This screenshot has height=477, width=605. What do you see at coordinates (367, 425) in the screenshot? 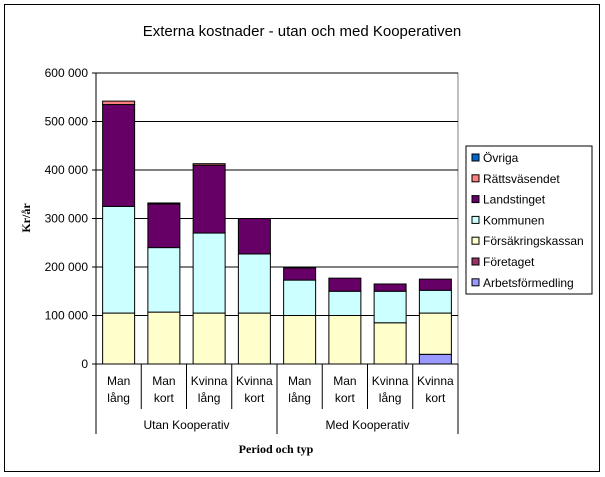
I see `x-group-label: Med Kooperativ` at bounding box center [367, 425].